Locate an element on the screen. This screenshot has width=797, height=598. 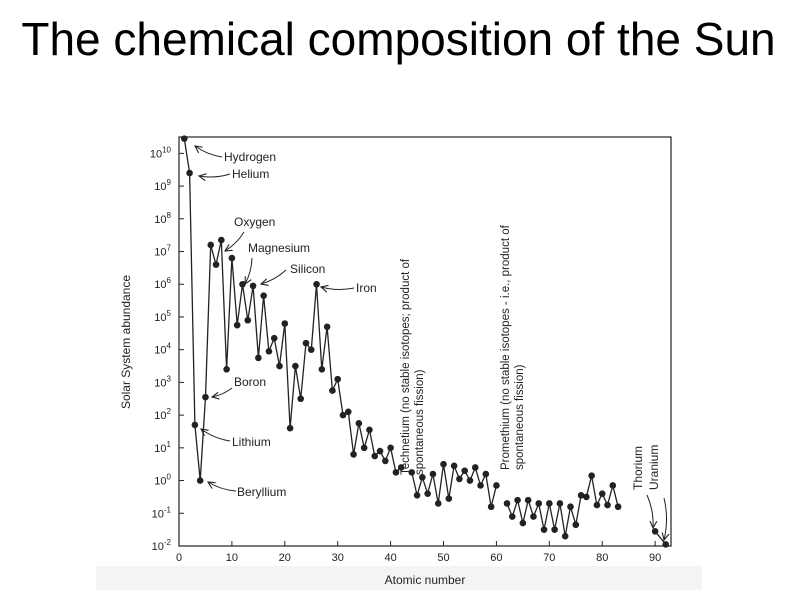
abundance-series-line is located at coordinates (562, 506).